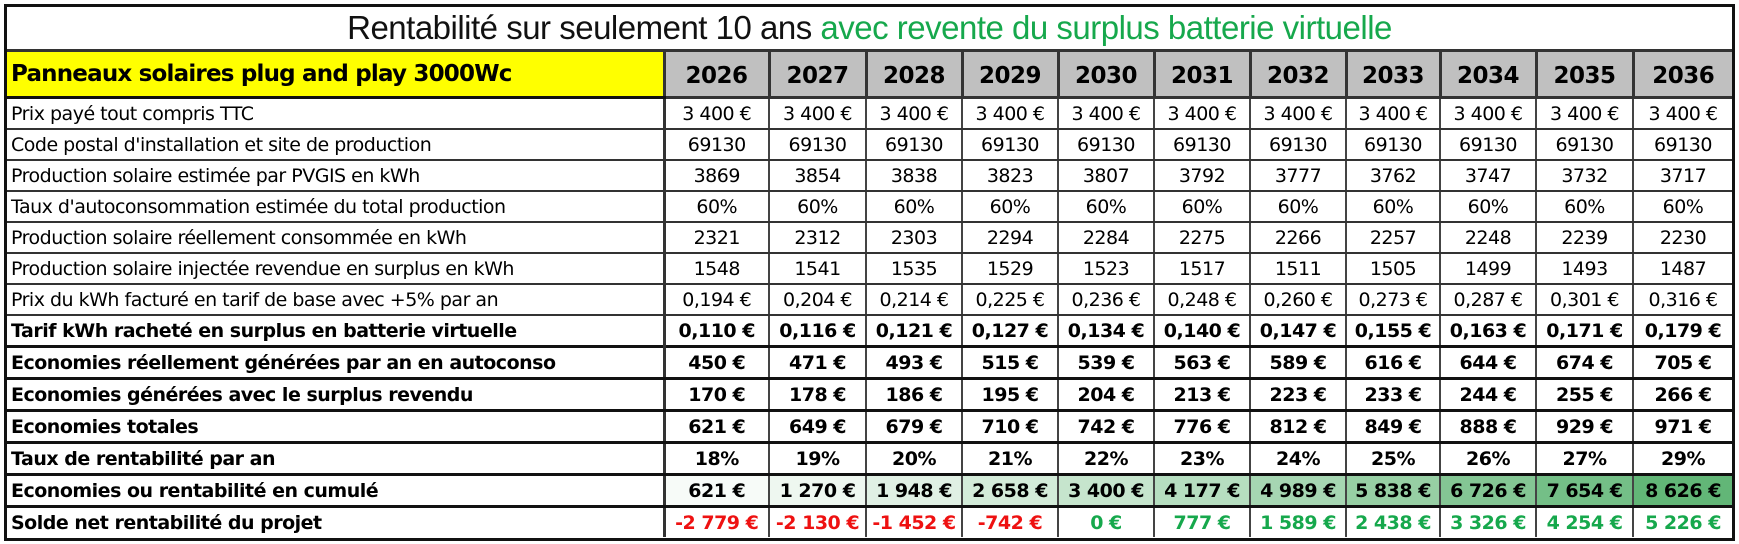 The height and width of the screenshot is (544, 1739). Describe the element at coordinates (1201, 362) in the screenshot. I see `table-cell: 563 €` at that location.